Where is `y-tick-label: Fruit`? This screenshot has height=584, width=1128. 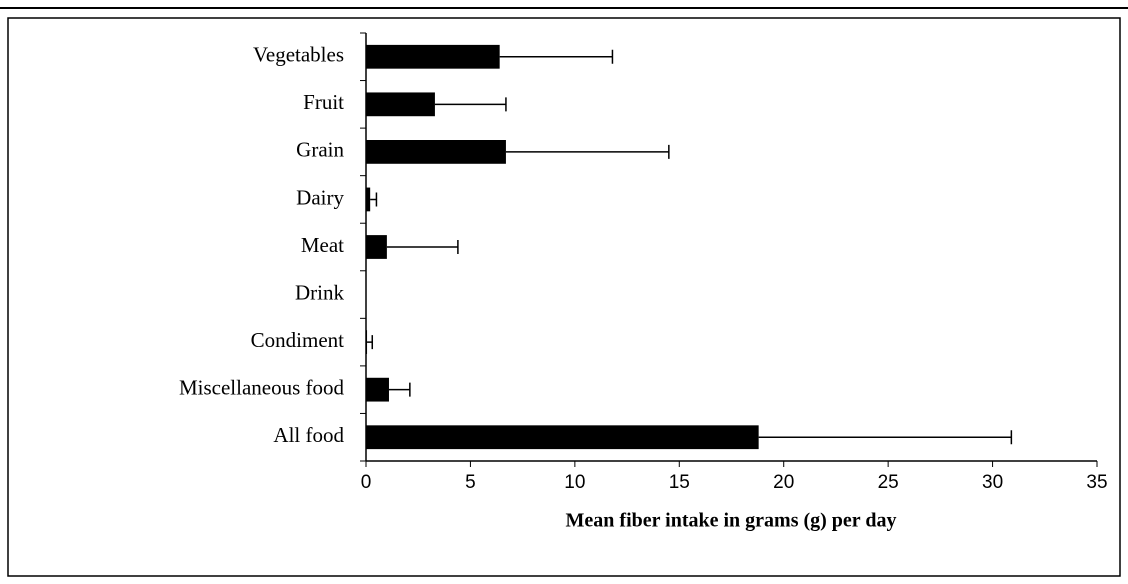
y-tick-label: Fruit is located at coordinates (323, 102).